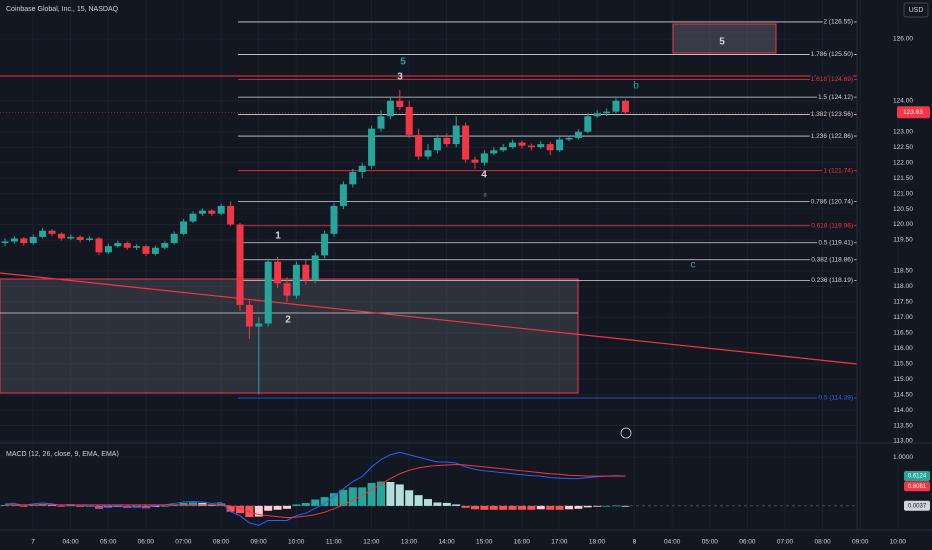  Describe the element at coordinates (838, 170) in the screenshot. I see `fib-label: 1 (121.74)` at that location.